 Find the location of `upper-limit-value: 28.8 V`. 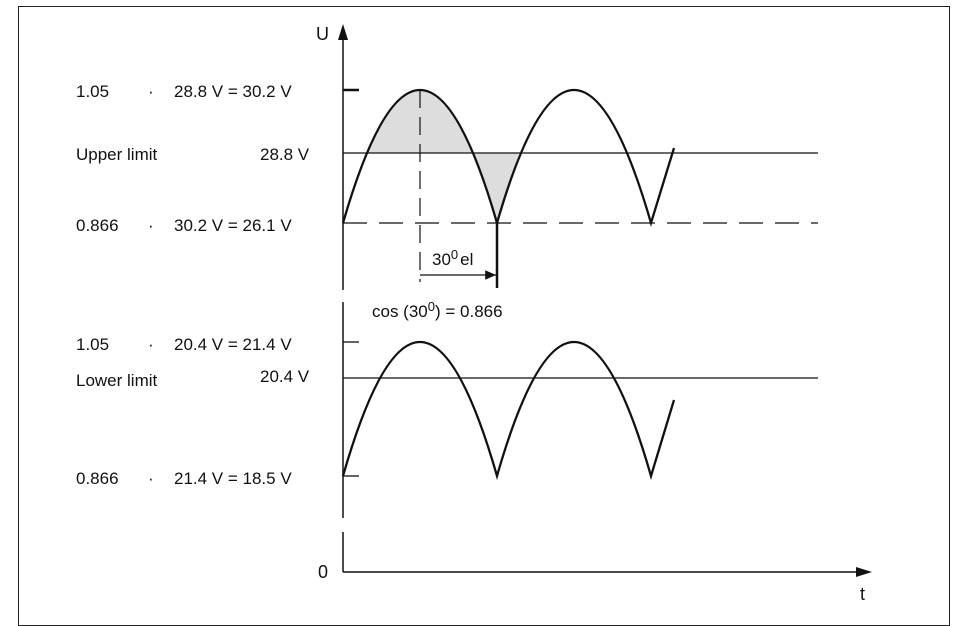

upper-limit-value: 28.8 V is located at coordinates (285, 154).